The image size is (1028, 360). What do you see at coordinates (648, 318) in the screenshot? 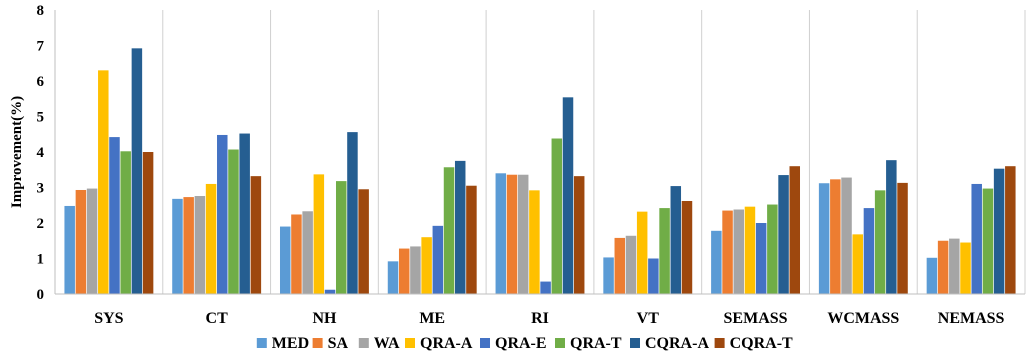
I see `x-tick-label: VT` at bounding box center [648, 318].